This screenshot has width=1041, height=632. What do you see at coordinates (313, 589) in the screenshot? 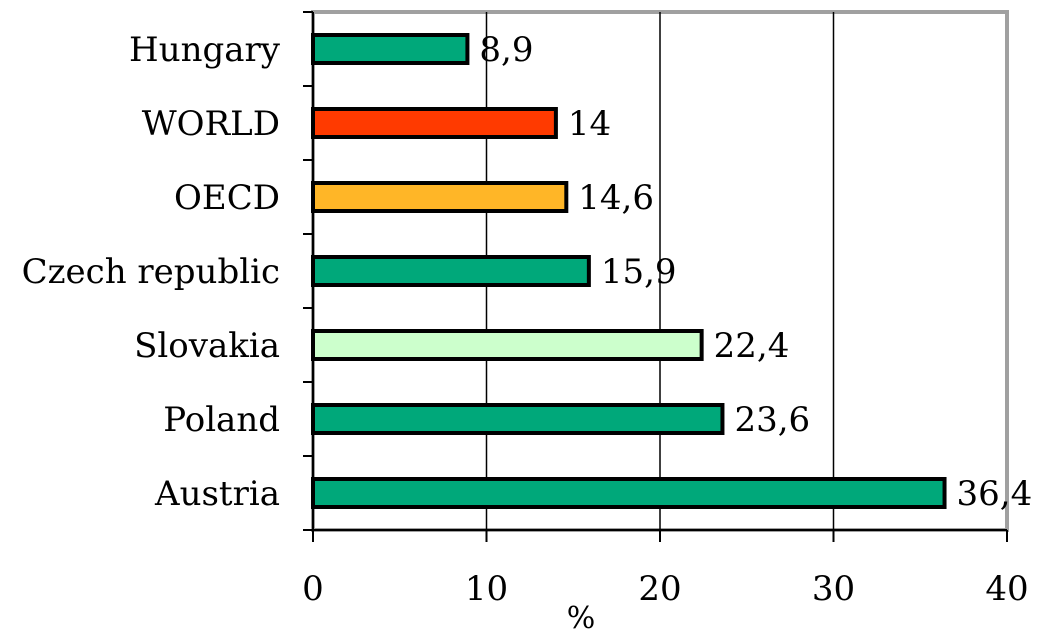
I see `x-tick-label: 0` at bounding box center [313, 589].